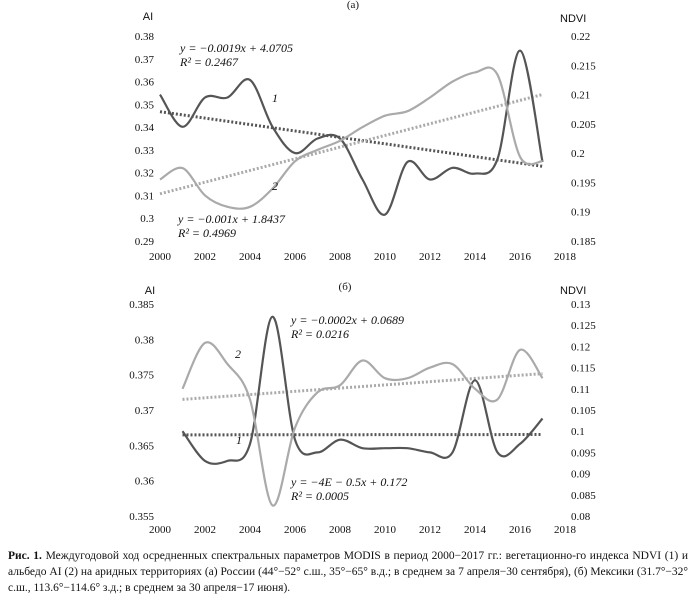  What do you see at coordinates (583, 496) in the screenshot?
I see `y-right-tick-label: 0.085` at bounding box center [583, 496].